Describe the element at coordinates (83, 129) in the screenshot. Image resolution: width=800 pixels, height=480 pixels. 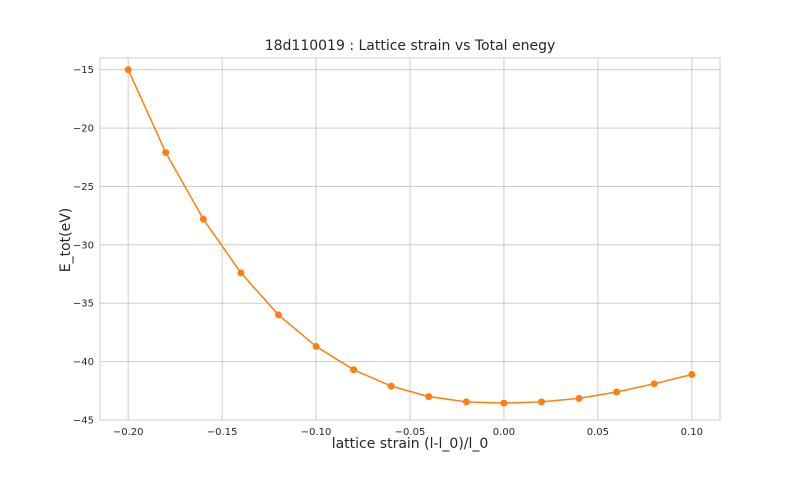
I see `y-tick-label: −20` at that location.